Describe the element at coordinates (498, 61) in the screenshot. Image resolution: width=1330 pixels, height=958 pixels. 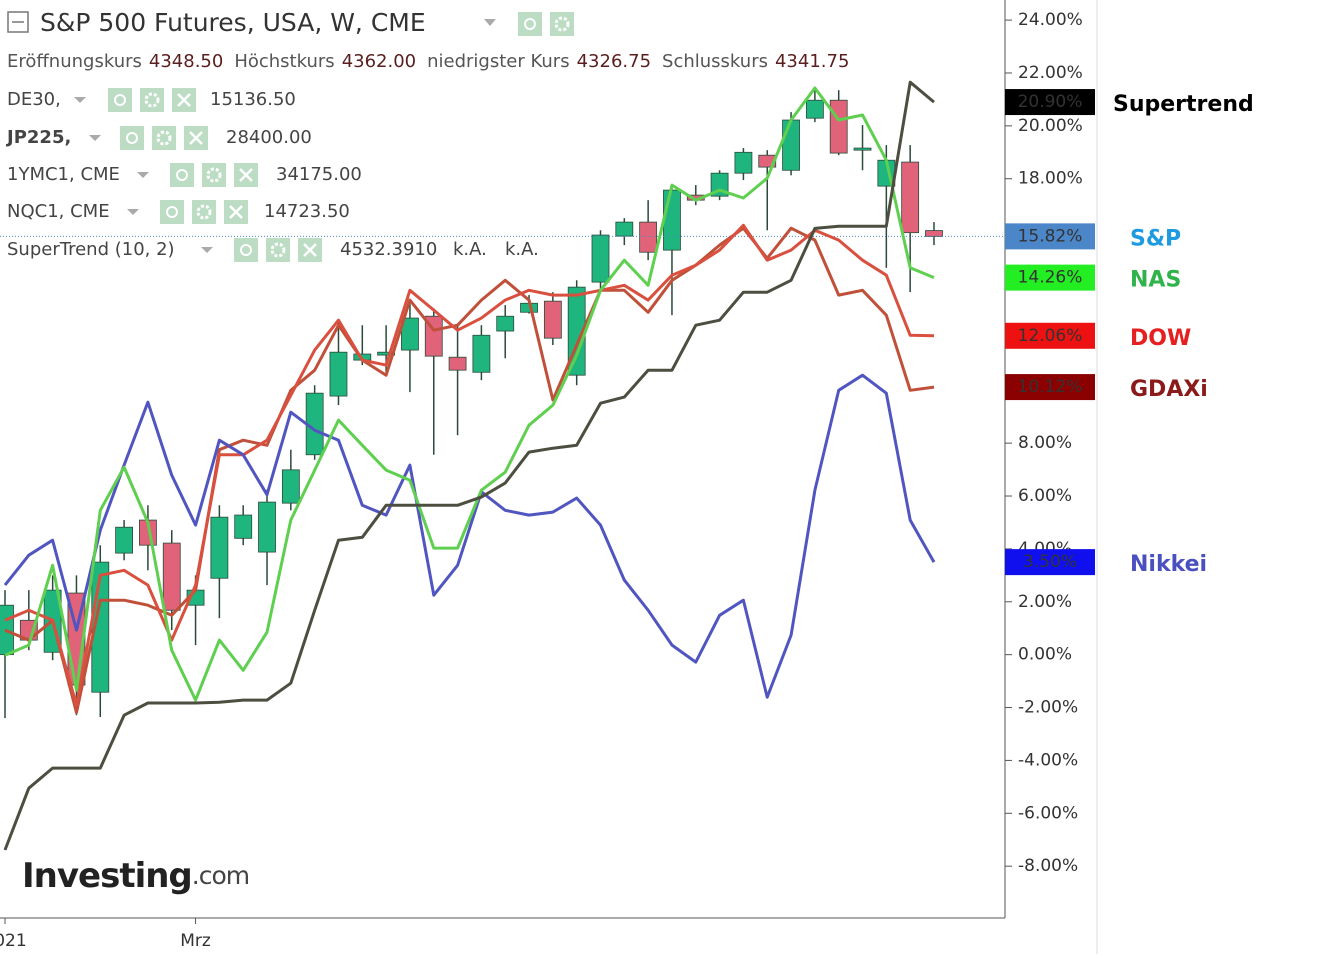
I see `ohlc-label: niedrigster Kurs` at that location.